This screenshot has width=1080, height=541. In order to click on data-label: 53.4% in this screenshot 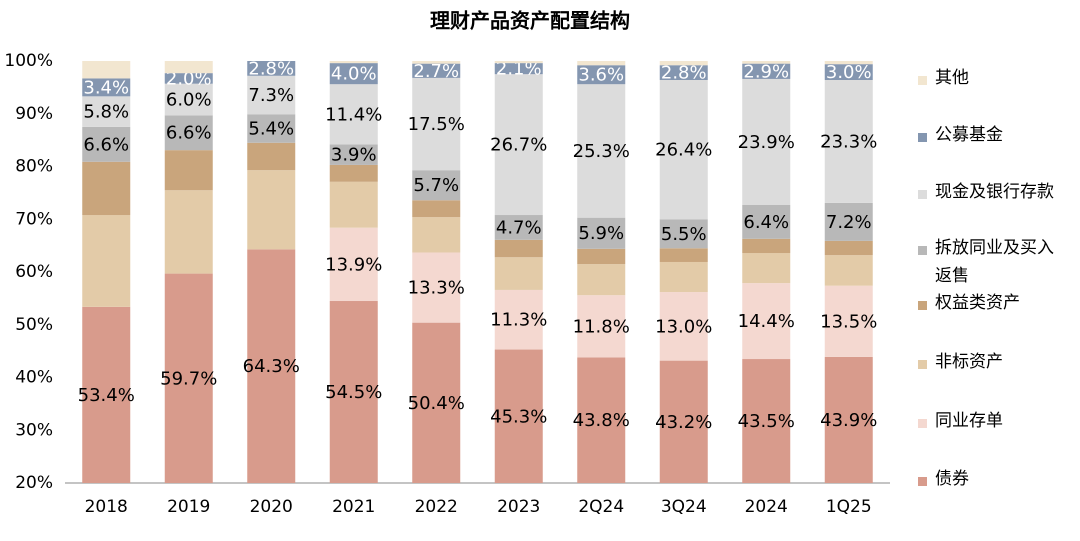, I will do `click(106, 395)`.